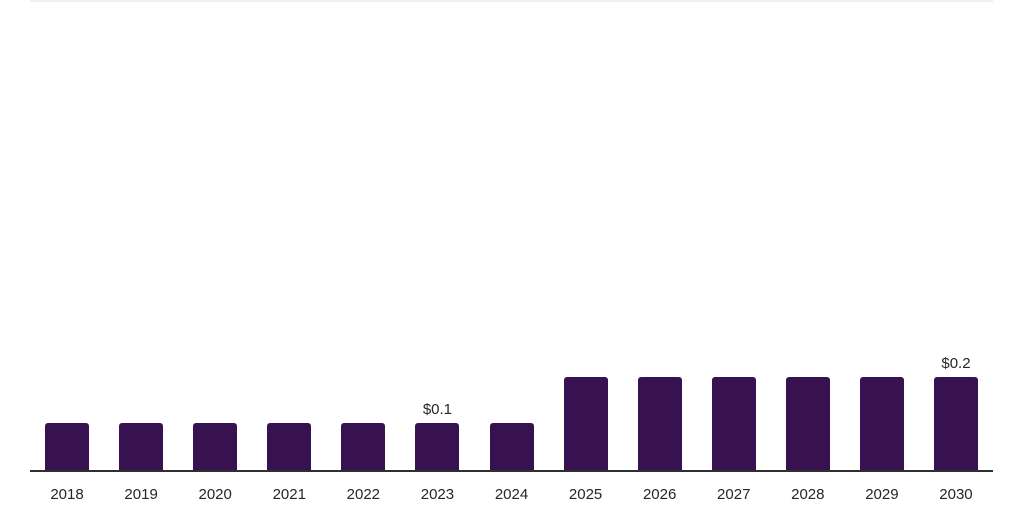 This screenshot has height=512, width=1024. What do you see at coordinates (141, 446) in the screenshot?
I see `bar-2019` at bounding box center [141, 446].